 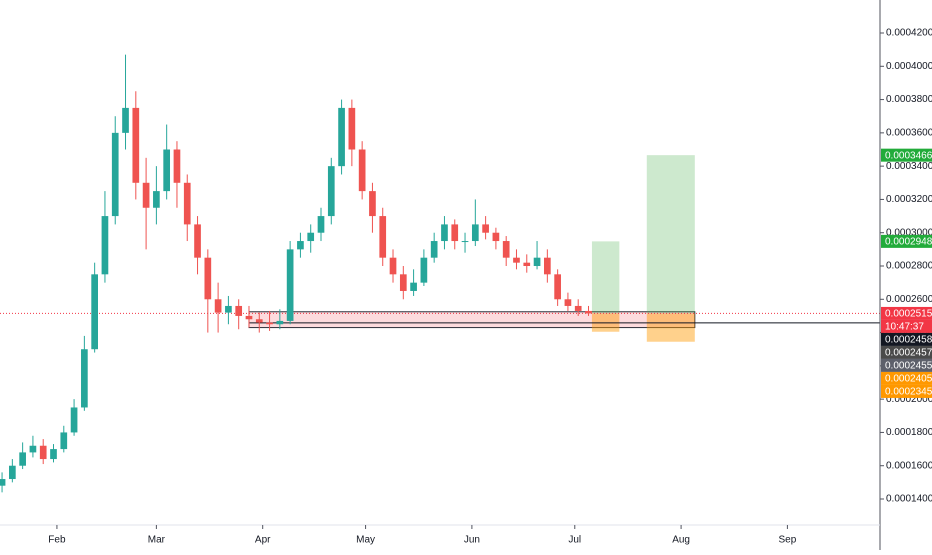 What do you see at coordinates (574, 540) in the screenshot?
I see `x-tick-label: Jul` at bounding box center [574, 540].